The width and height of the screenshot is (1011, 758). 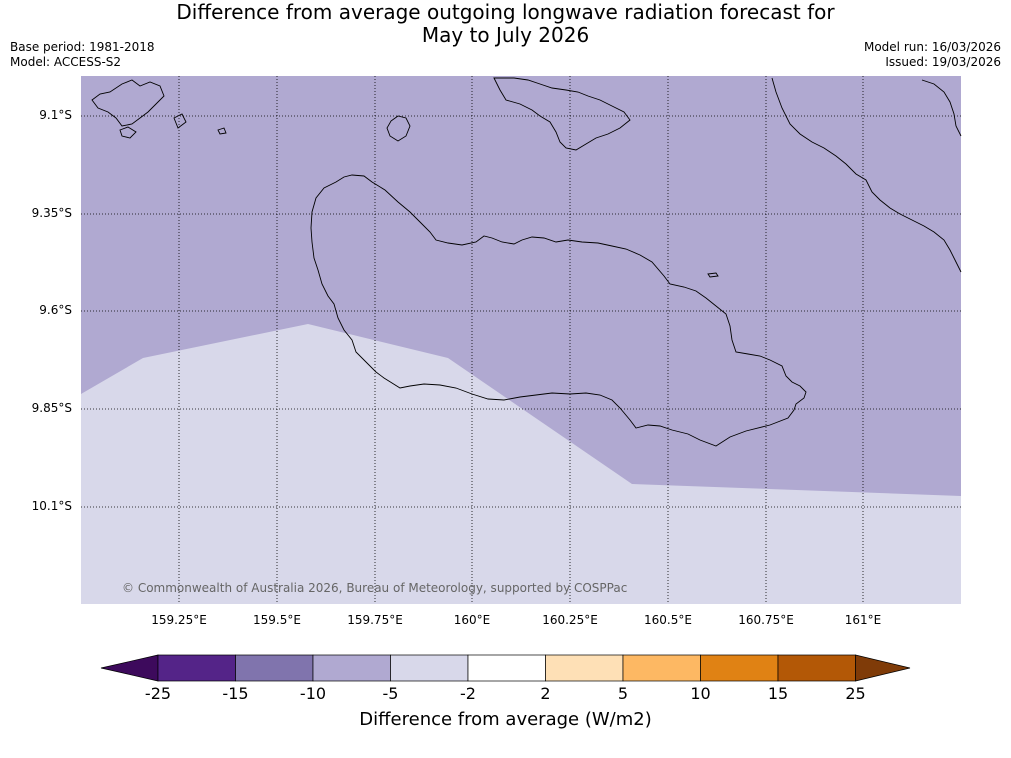 What do you see at coordinates (158, 693) in the screenshot?
I see `colorbar-tick: -25` at bounding box center [158, 693].